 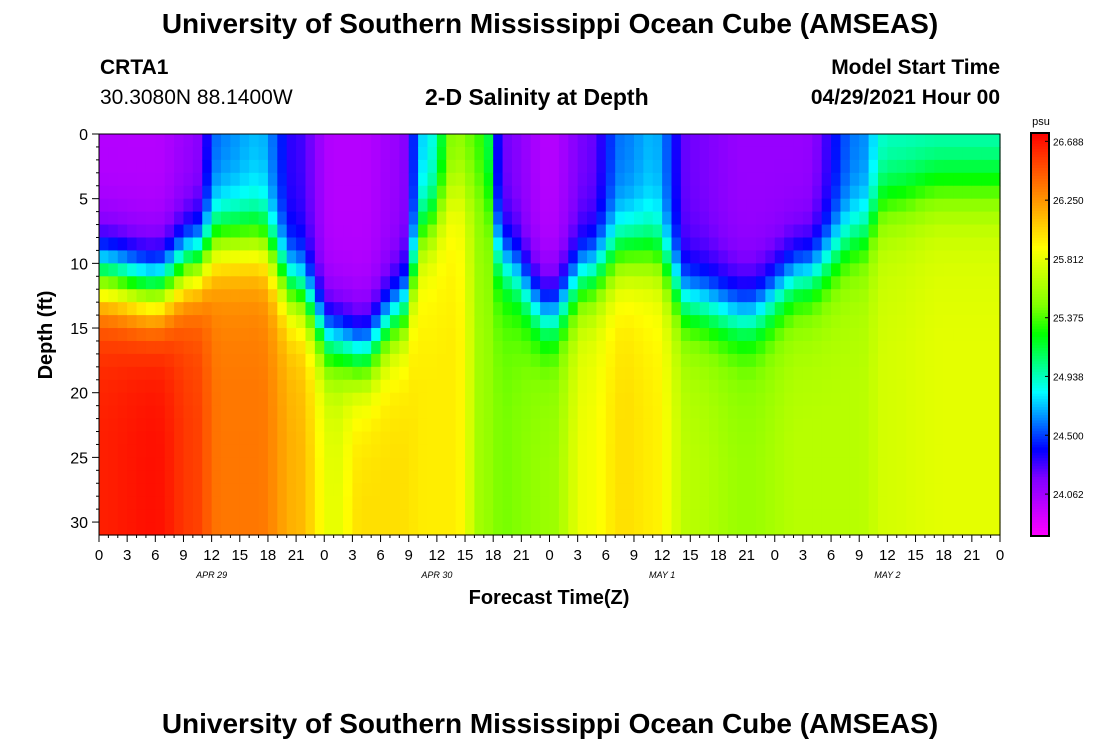 I want to click on colorbar-tick-label: 24.500, so click(x=1068, y=436).